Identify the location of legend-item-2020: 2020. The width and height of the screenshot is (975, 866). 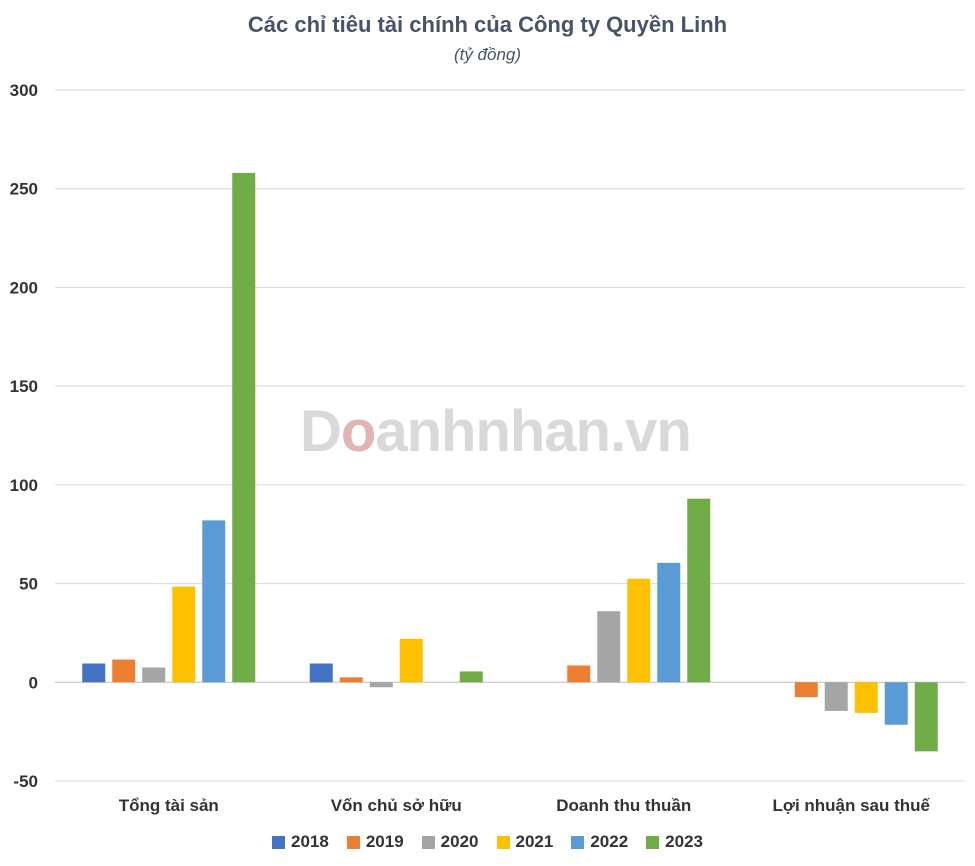
(450, 842).